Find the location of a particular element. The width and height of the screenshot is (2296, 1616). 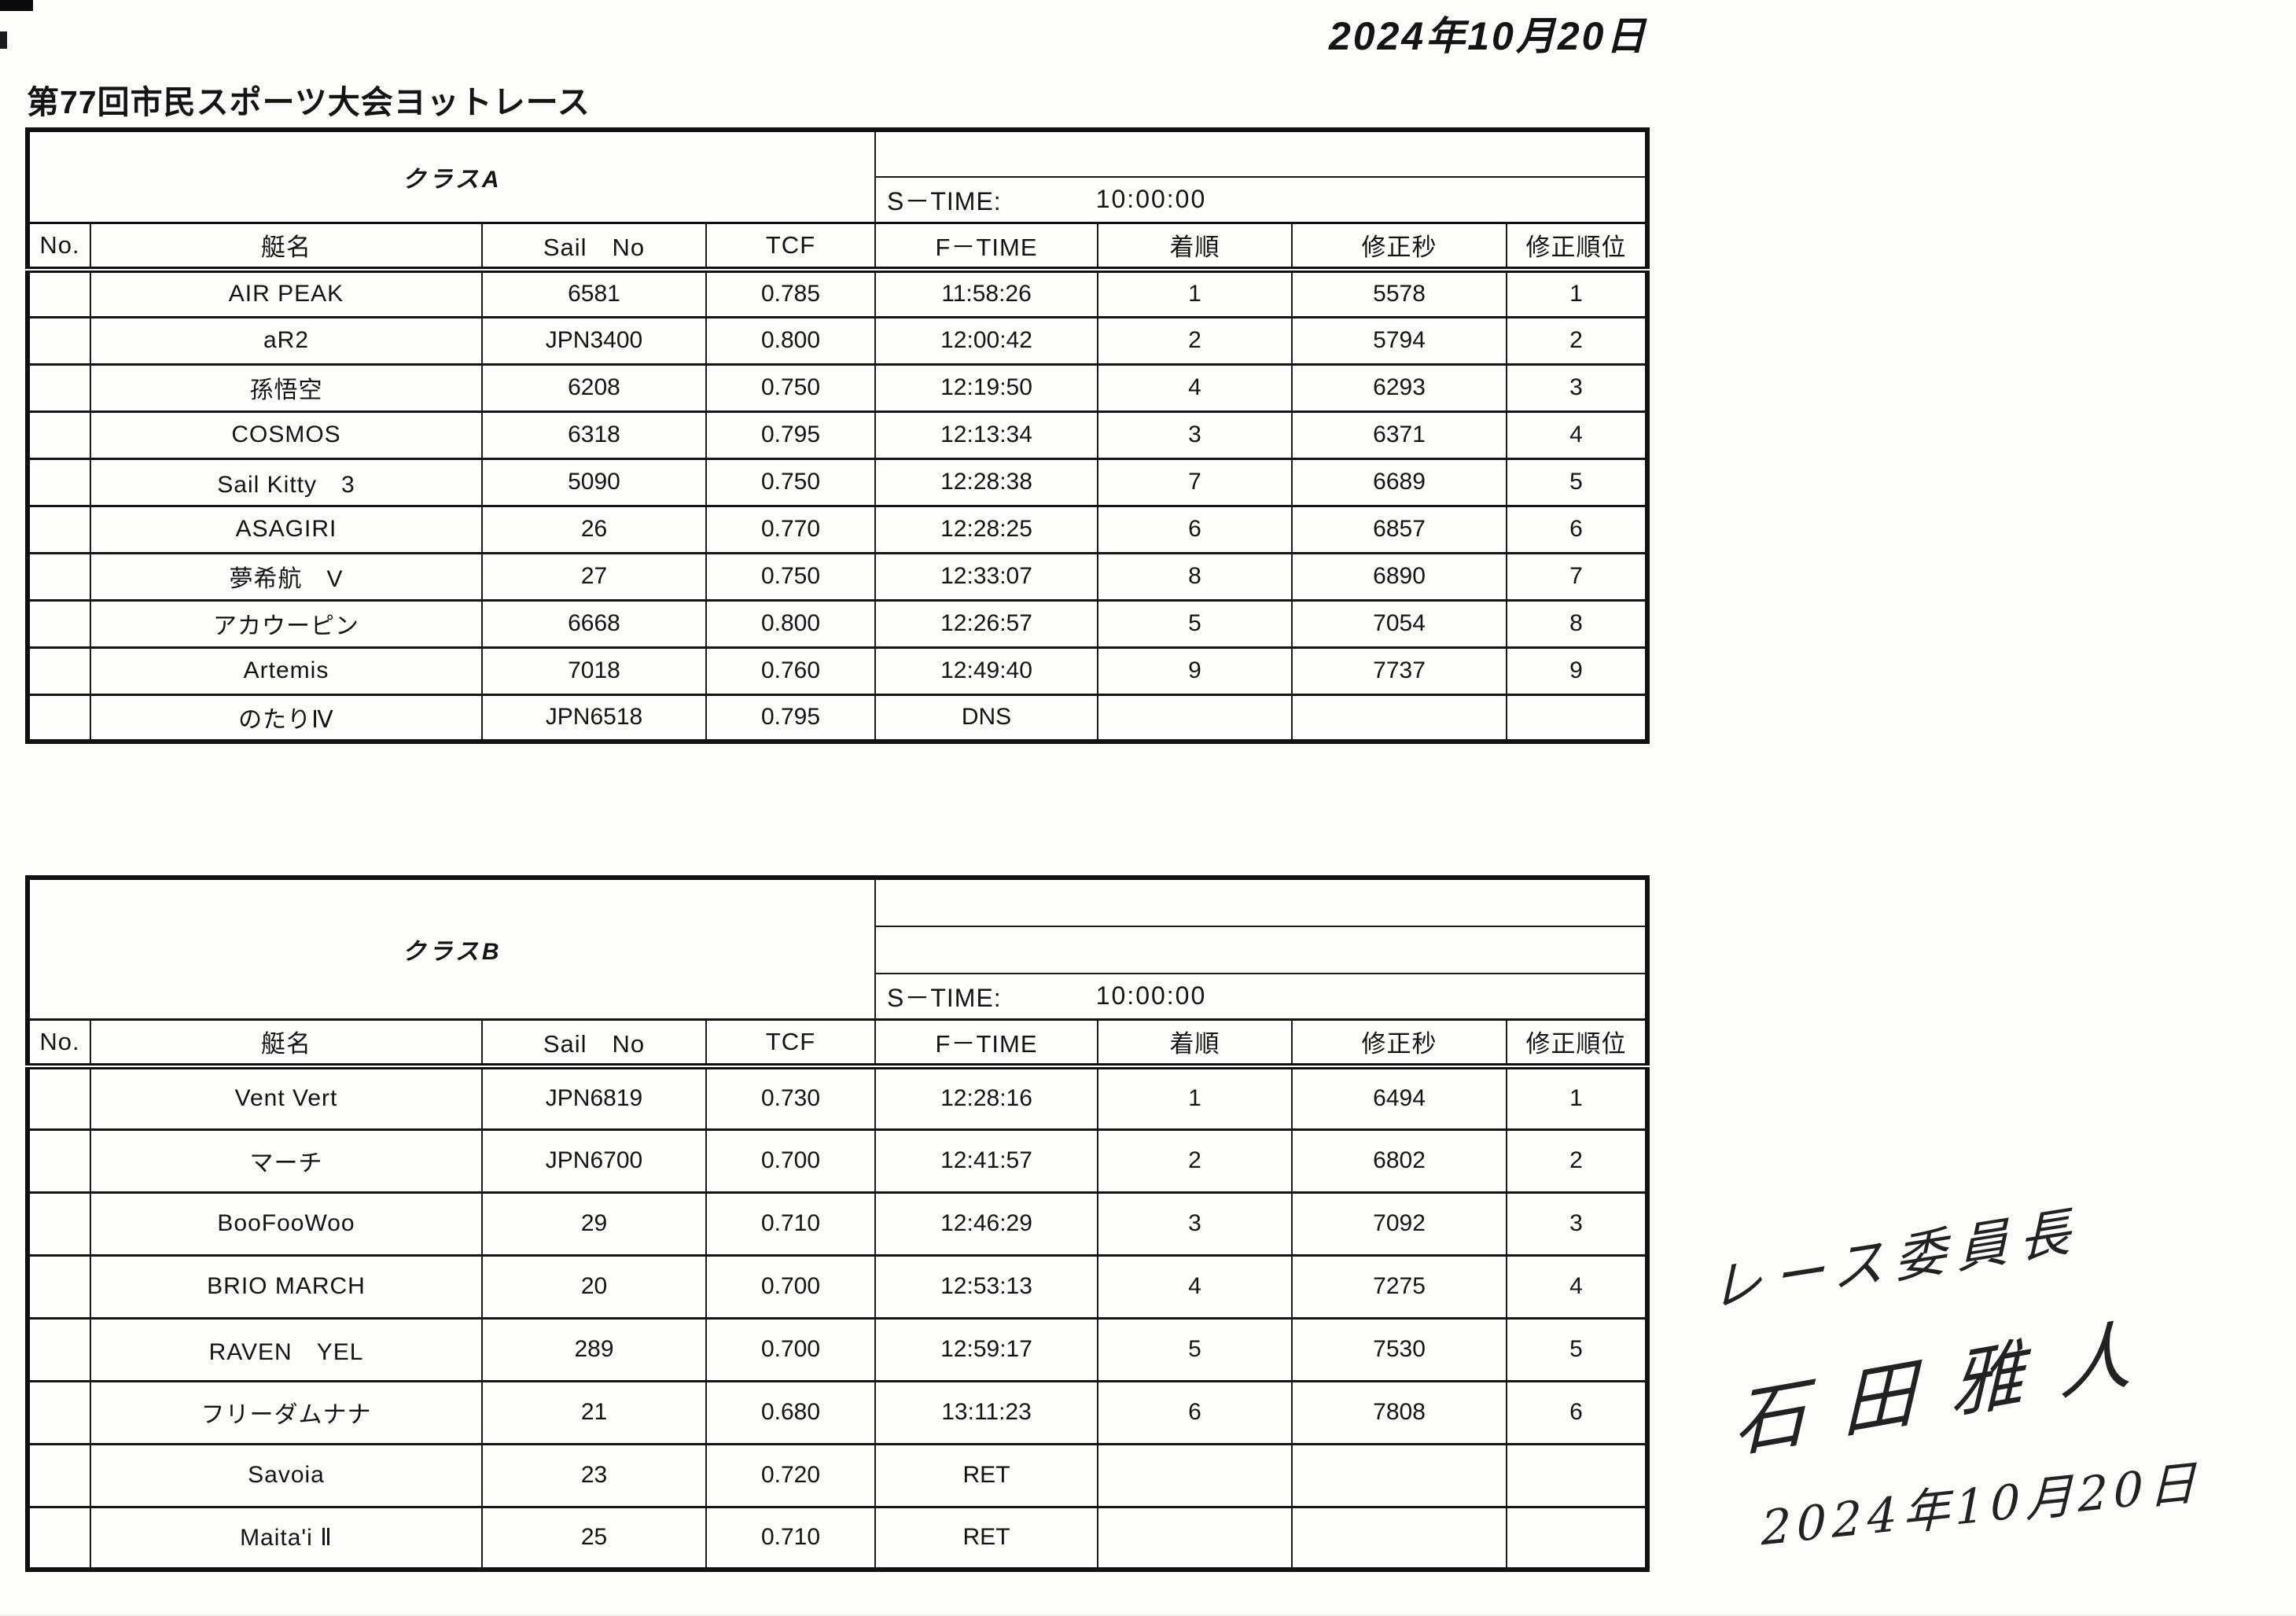

boat-name-cell: BRIO MARCH is located at coordinates (286, 1286).